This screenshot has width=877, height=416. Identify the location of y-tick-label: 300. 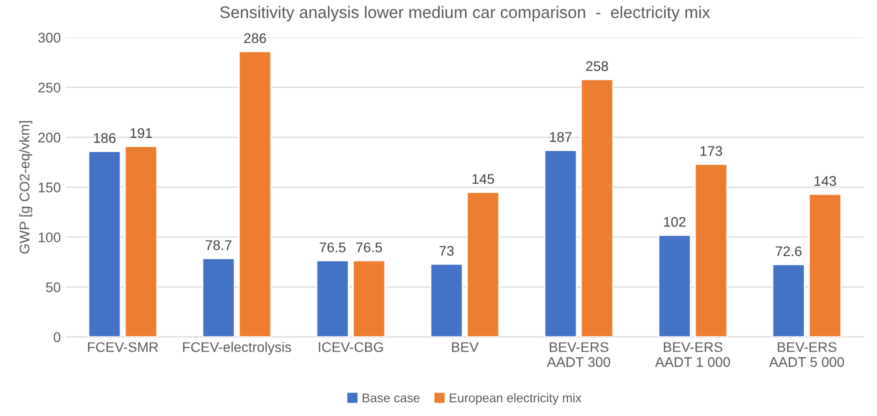
(49, 37).